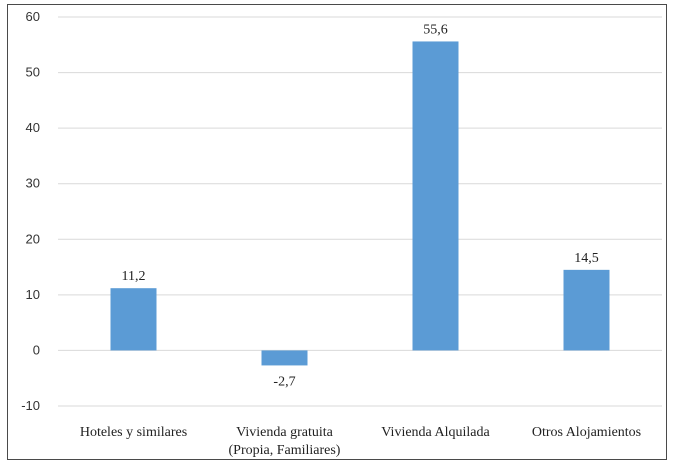  I want to click on data-label: -2,7, so click(284, 381).